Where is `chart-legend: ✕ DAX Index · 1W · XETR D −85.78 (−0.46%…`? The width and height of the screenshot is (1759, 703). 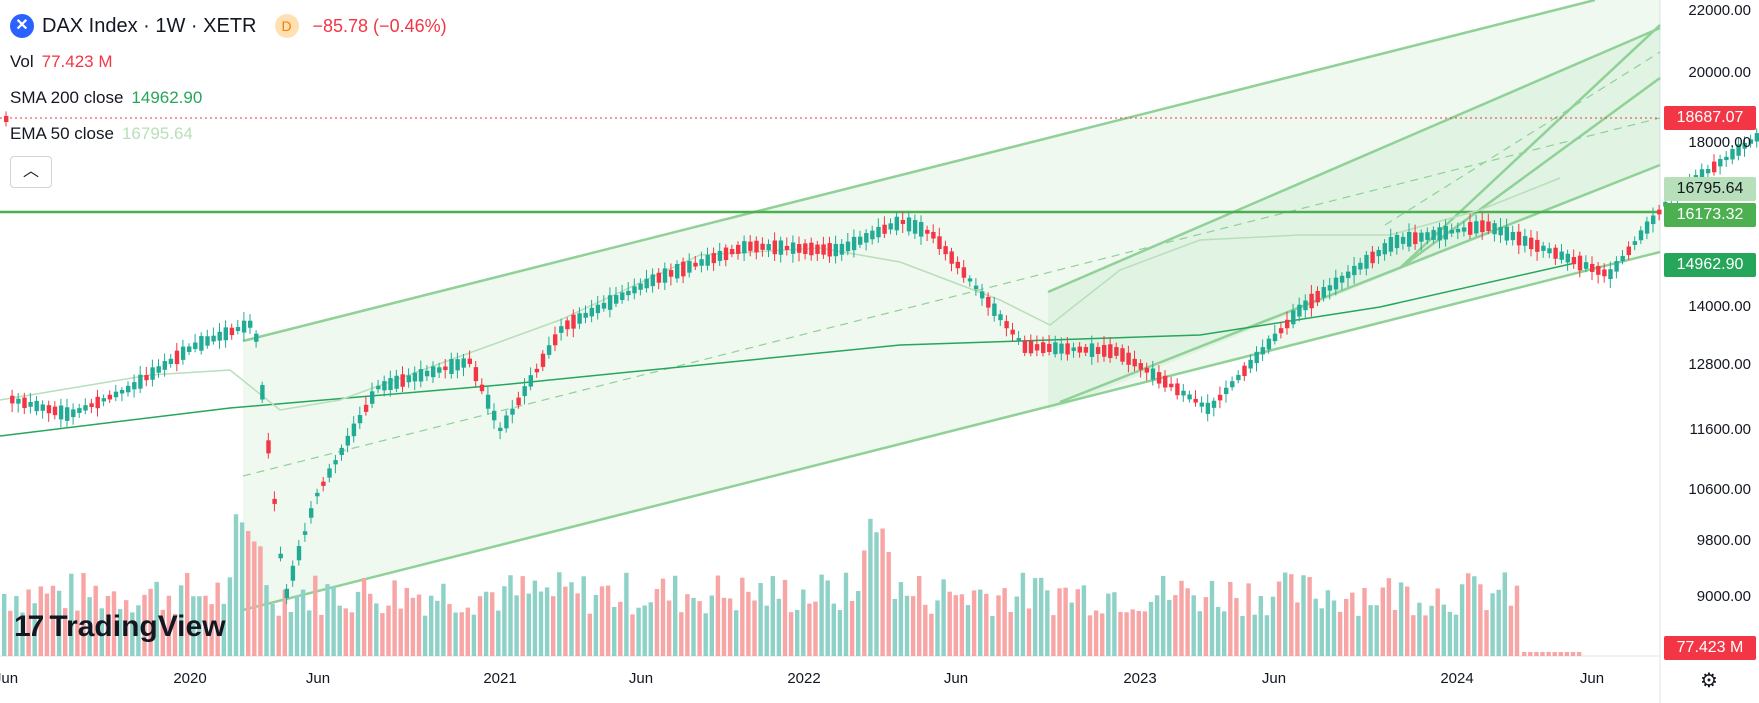 chart-legend: ✕ DAX Index · 1W · XETR D −85.78 (−0.46%… is located at coordinates (228, 98).